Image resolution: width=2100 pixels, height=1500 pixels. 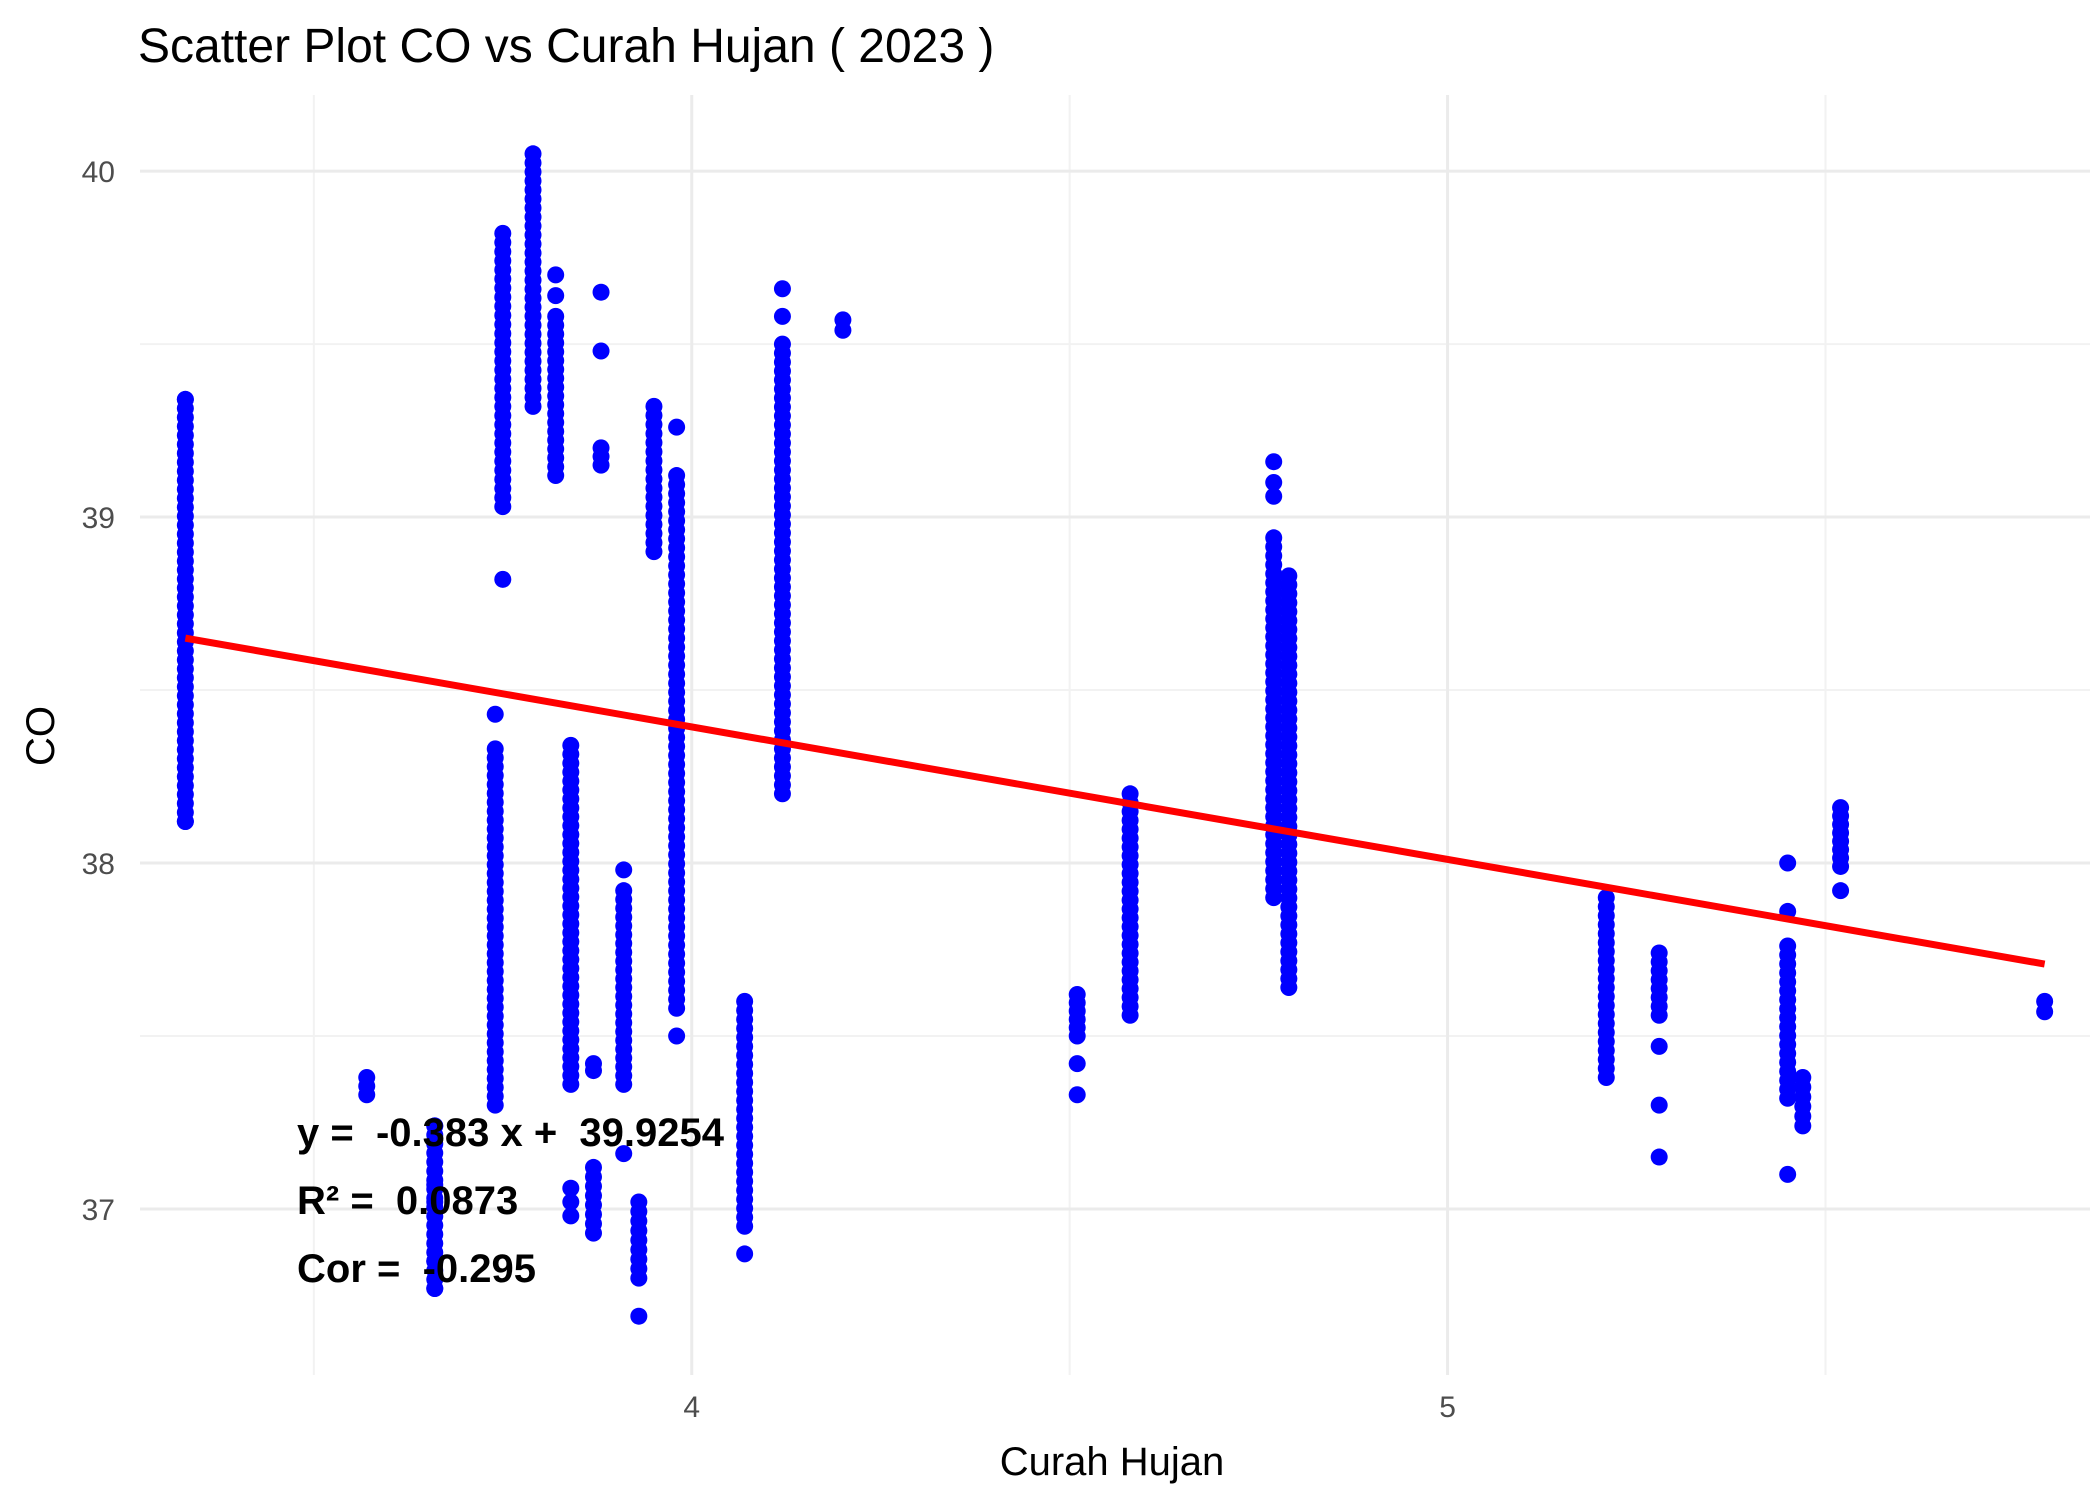 I want to click on x-tick-label: 4, so click(x=691, y=1407).